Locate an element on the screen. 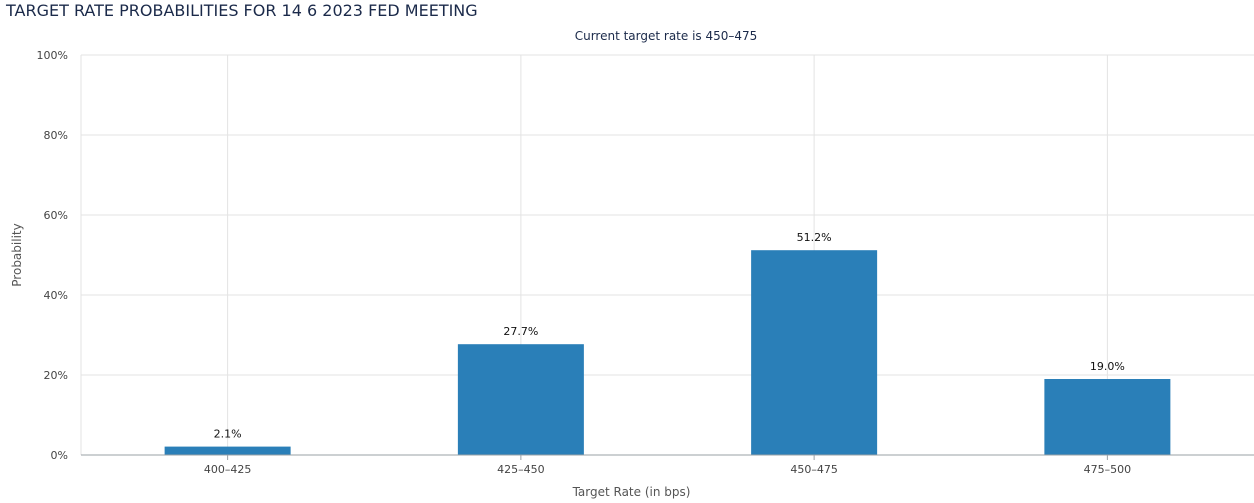  data-label: 27.7% is located at coordinates (520, 331).